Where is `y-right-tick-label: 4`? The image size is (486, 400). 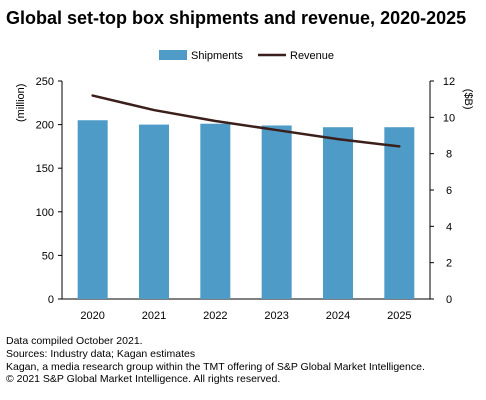
y-right-tick-label: 4 is located at coordinates (449, 227).